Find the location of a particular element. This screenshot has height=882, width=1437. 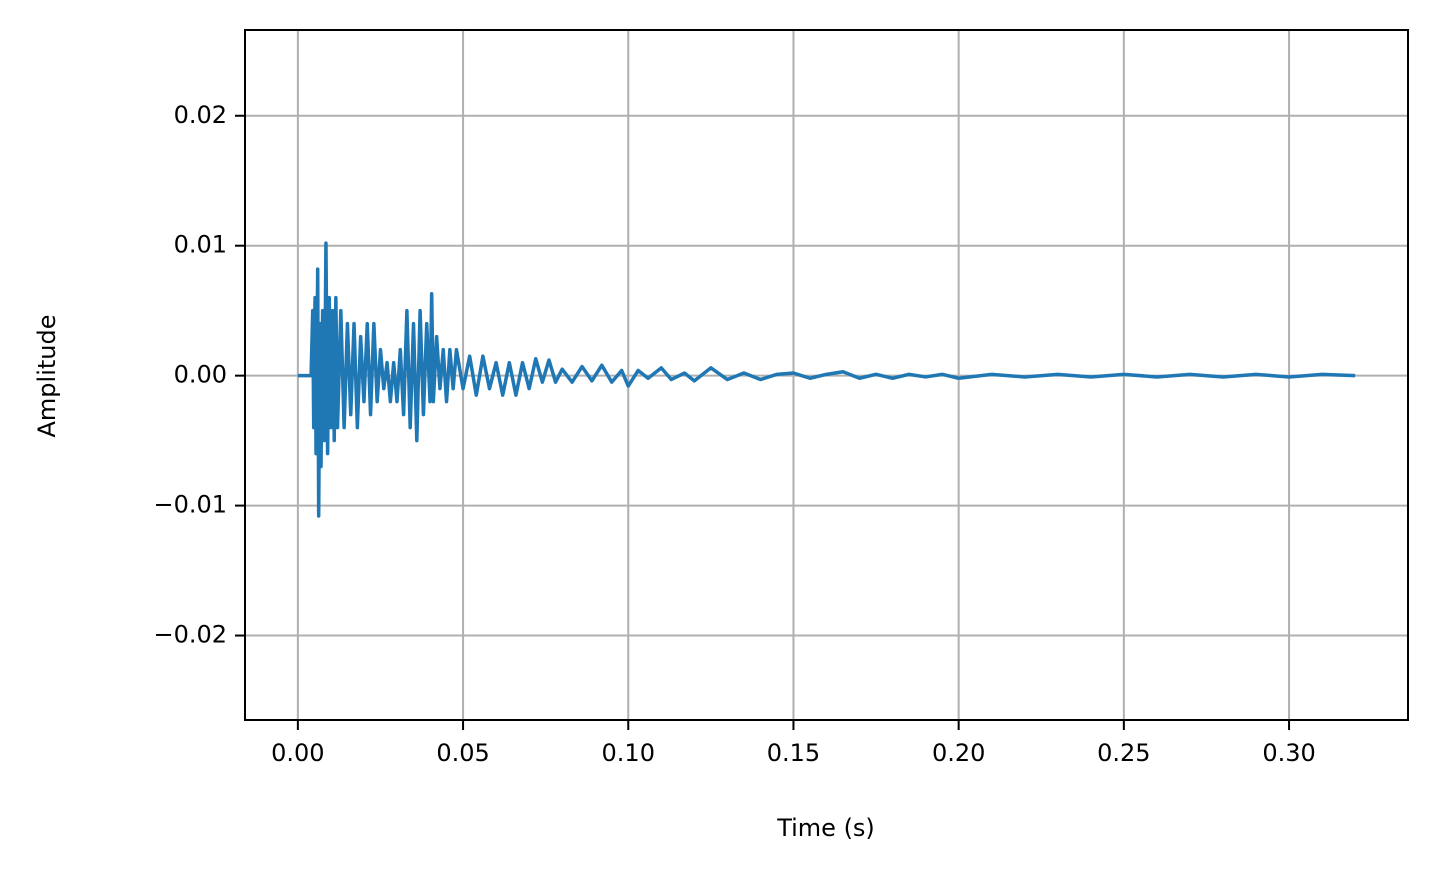

y-tick-label: −0.02 is located at coordinates (190, 635).